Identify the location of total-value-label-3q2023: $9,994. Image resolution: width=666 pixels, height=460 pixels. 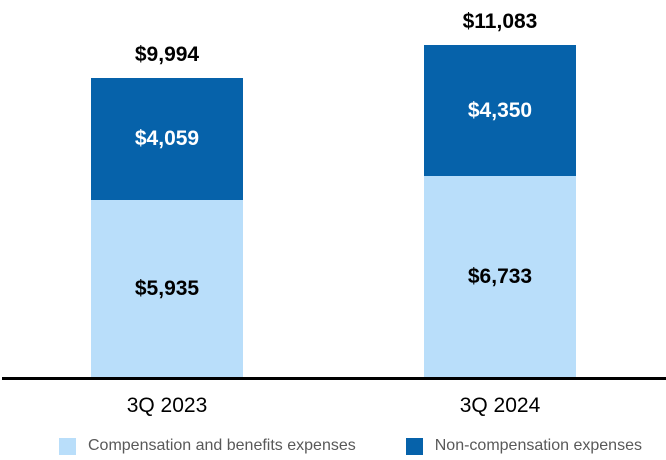
(167, 54).